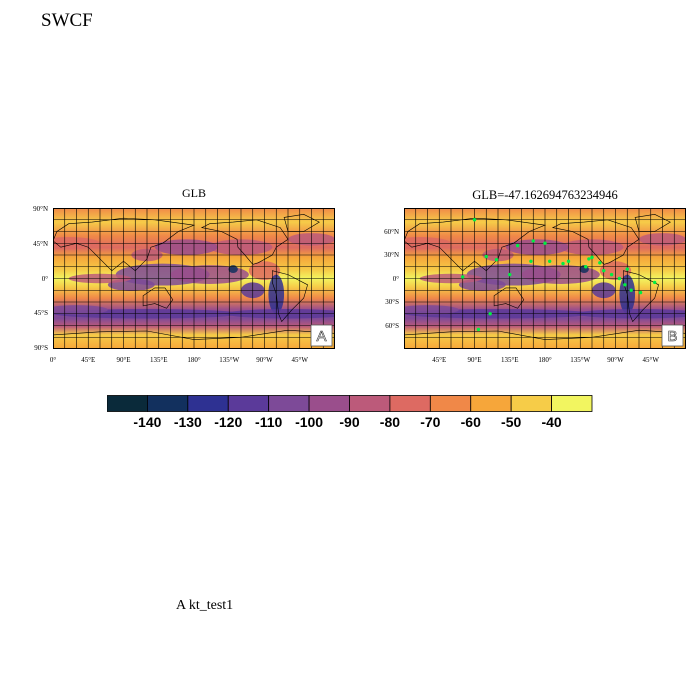 This screenshot has width=700, height=700. What do you see at coordinates (269, 422) in the screenshot?
I see `colorbar-tick-label: -110` at bounding box center [269, 422].